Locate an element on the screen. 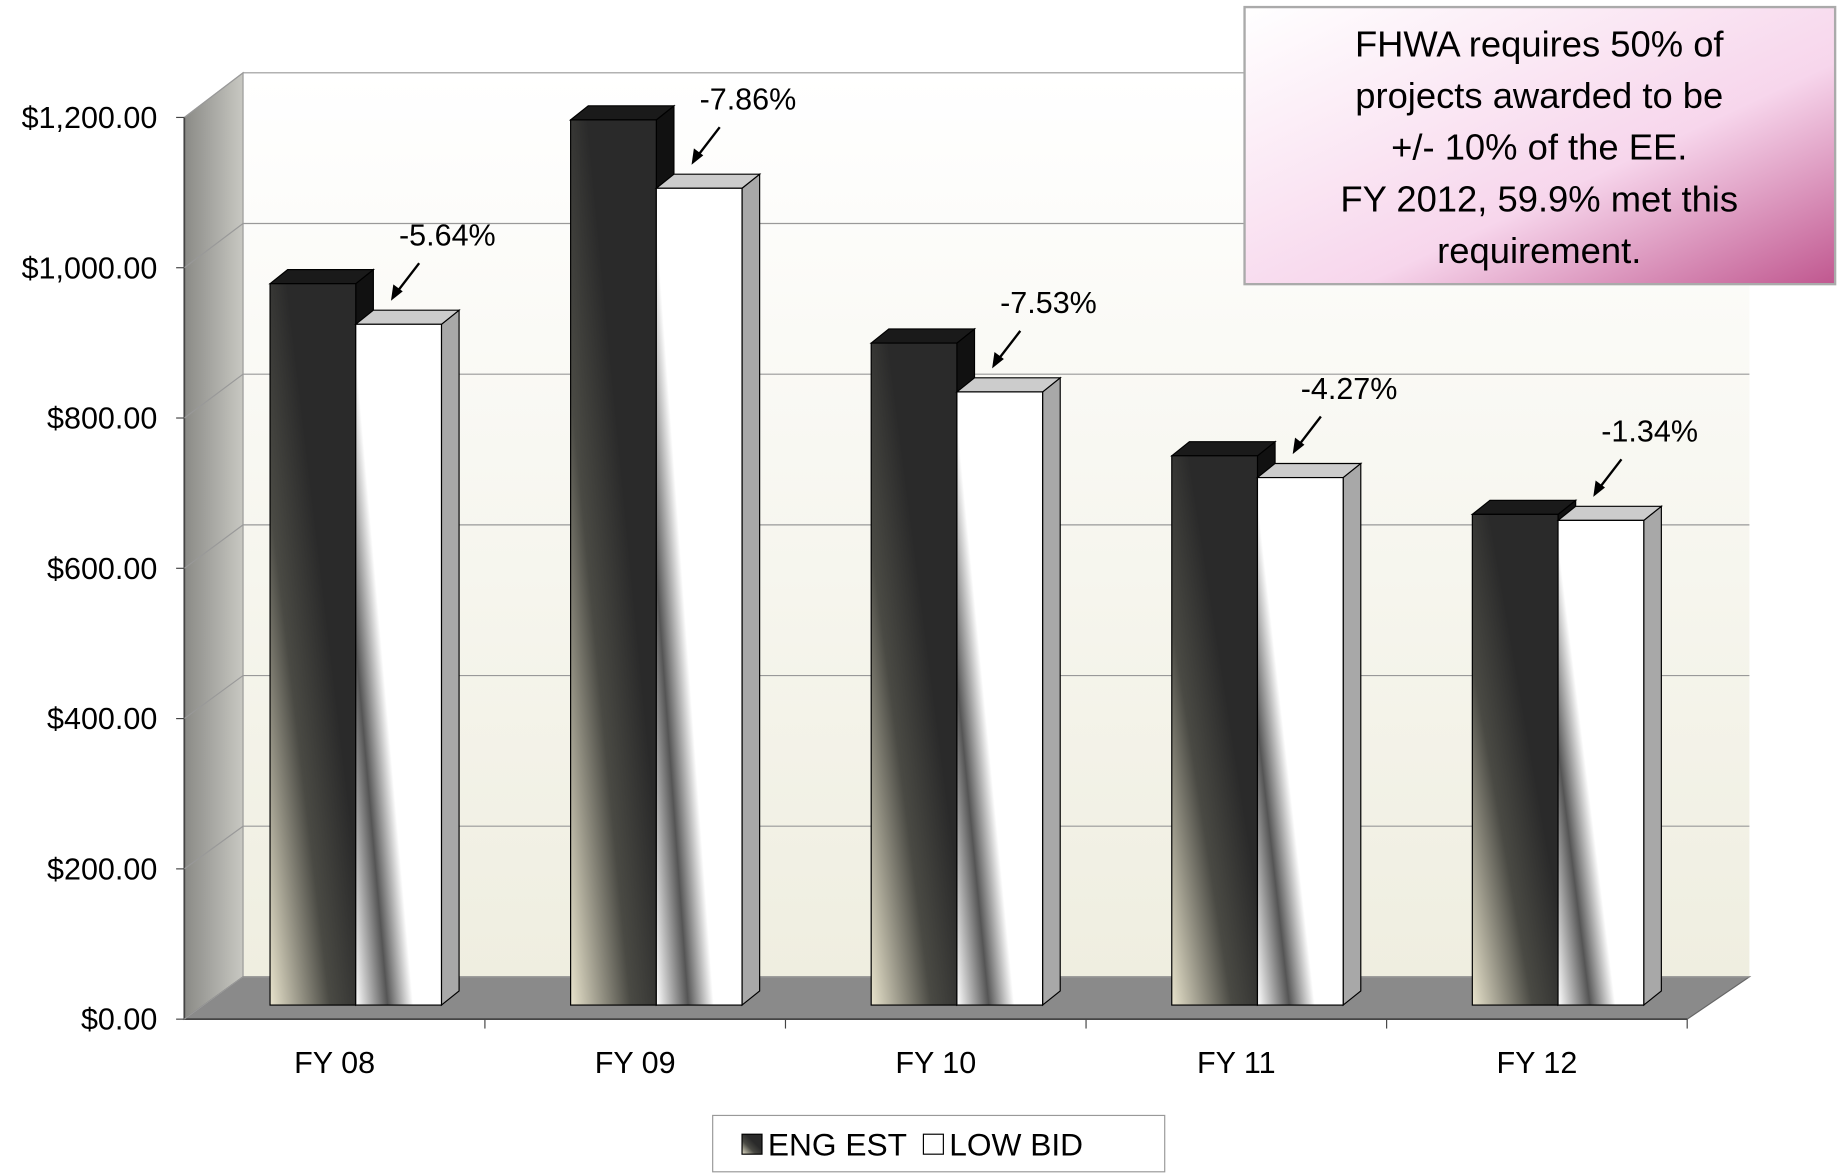  note-text: requirement. is located at coordinates (1539, 250).